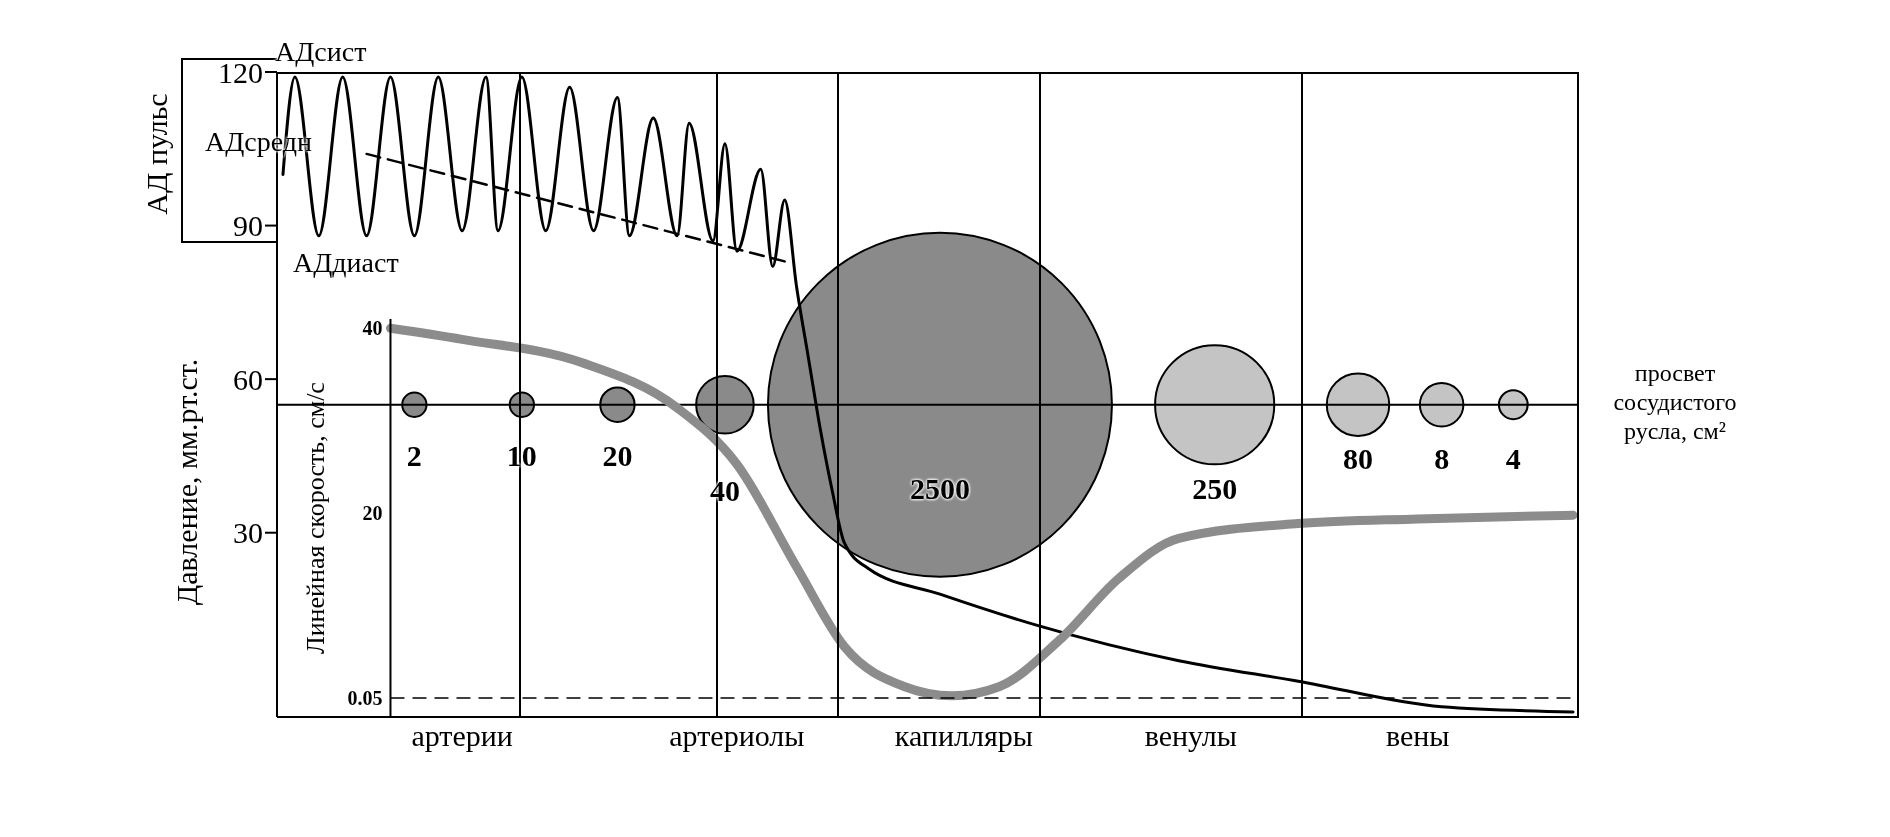 The width and height of the screenshot is (1890, 837). I want to click on annotation: 8, so click(1442, 458).